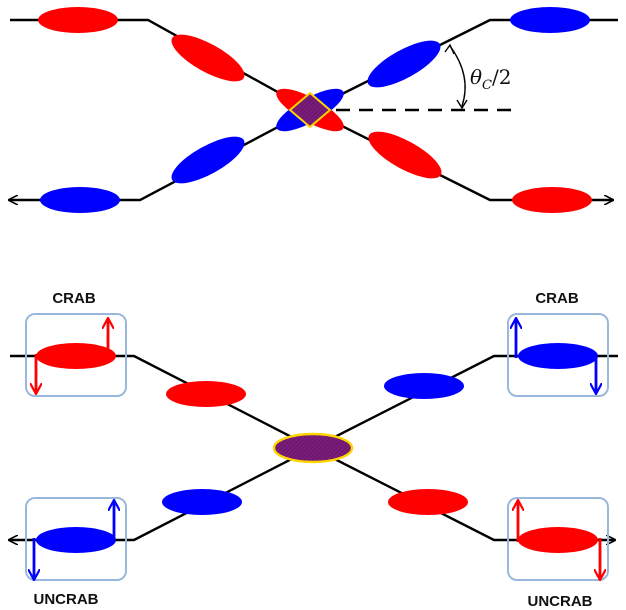 The height and width of the screenshot is (610, 626). I want to click on blue-bunch-in-crab-cavity, so click(558, 356).